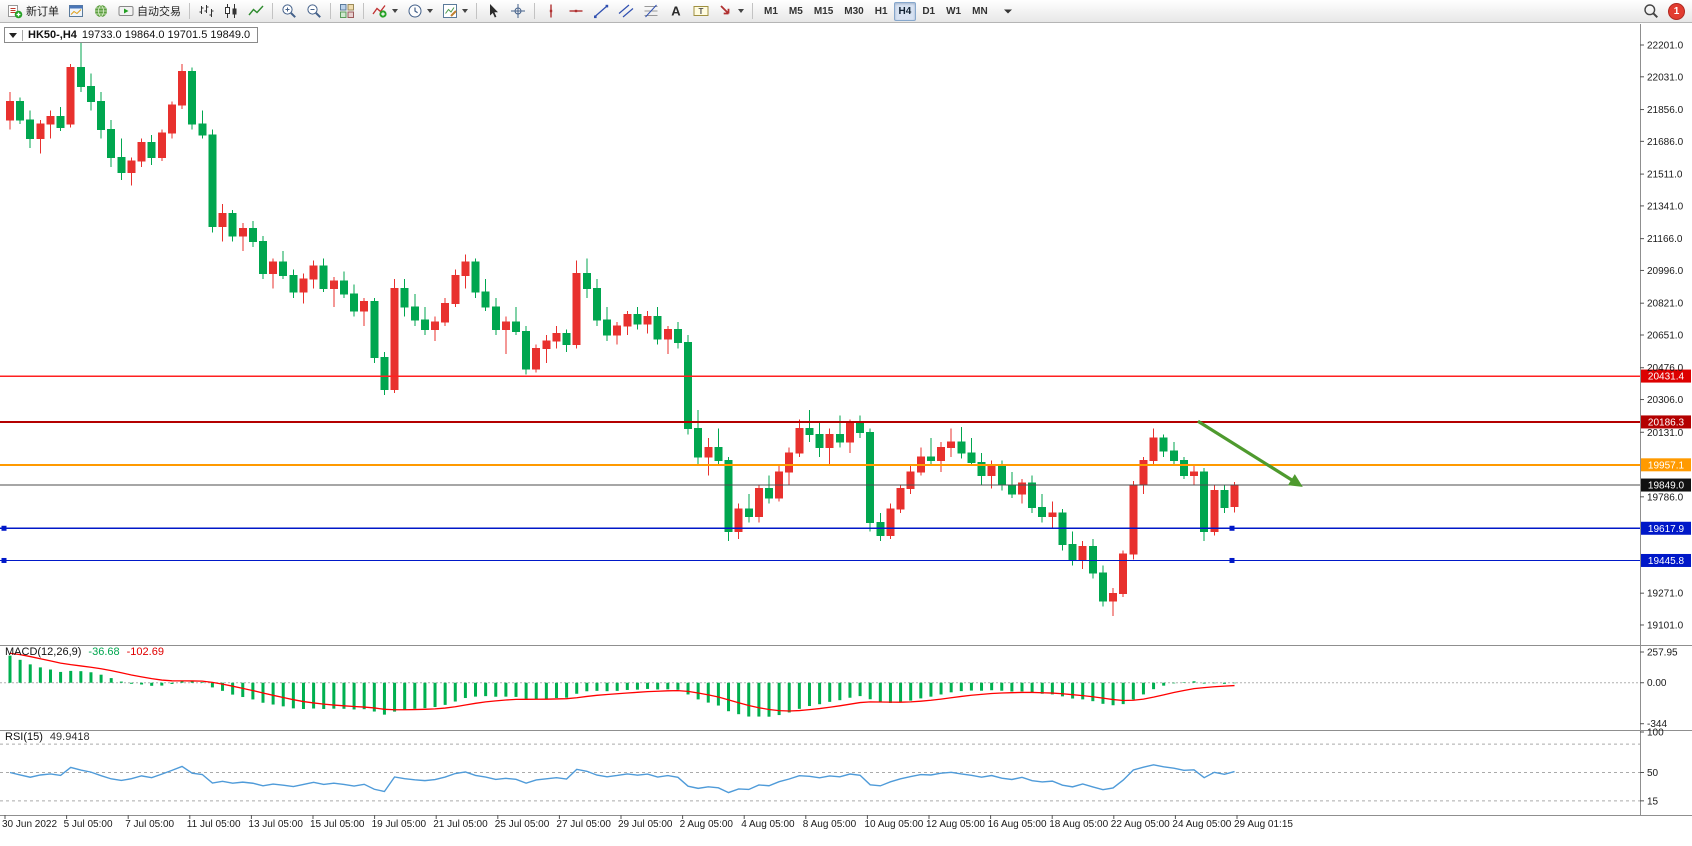 This screenshot has width=1692, height=846. I want to click on svg-text: 11 Jul 05:00, so click(214, 824).